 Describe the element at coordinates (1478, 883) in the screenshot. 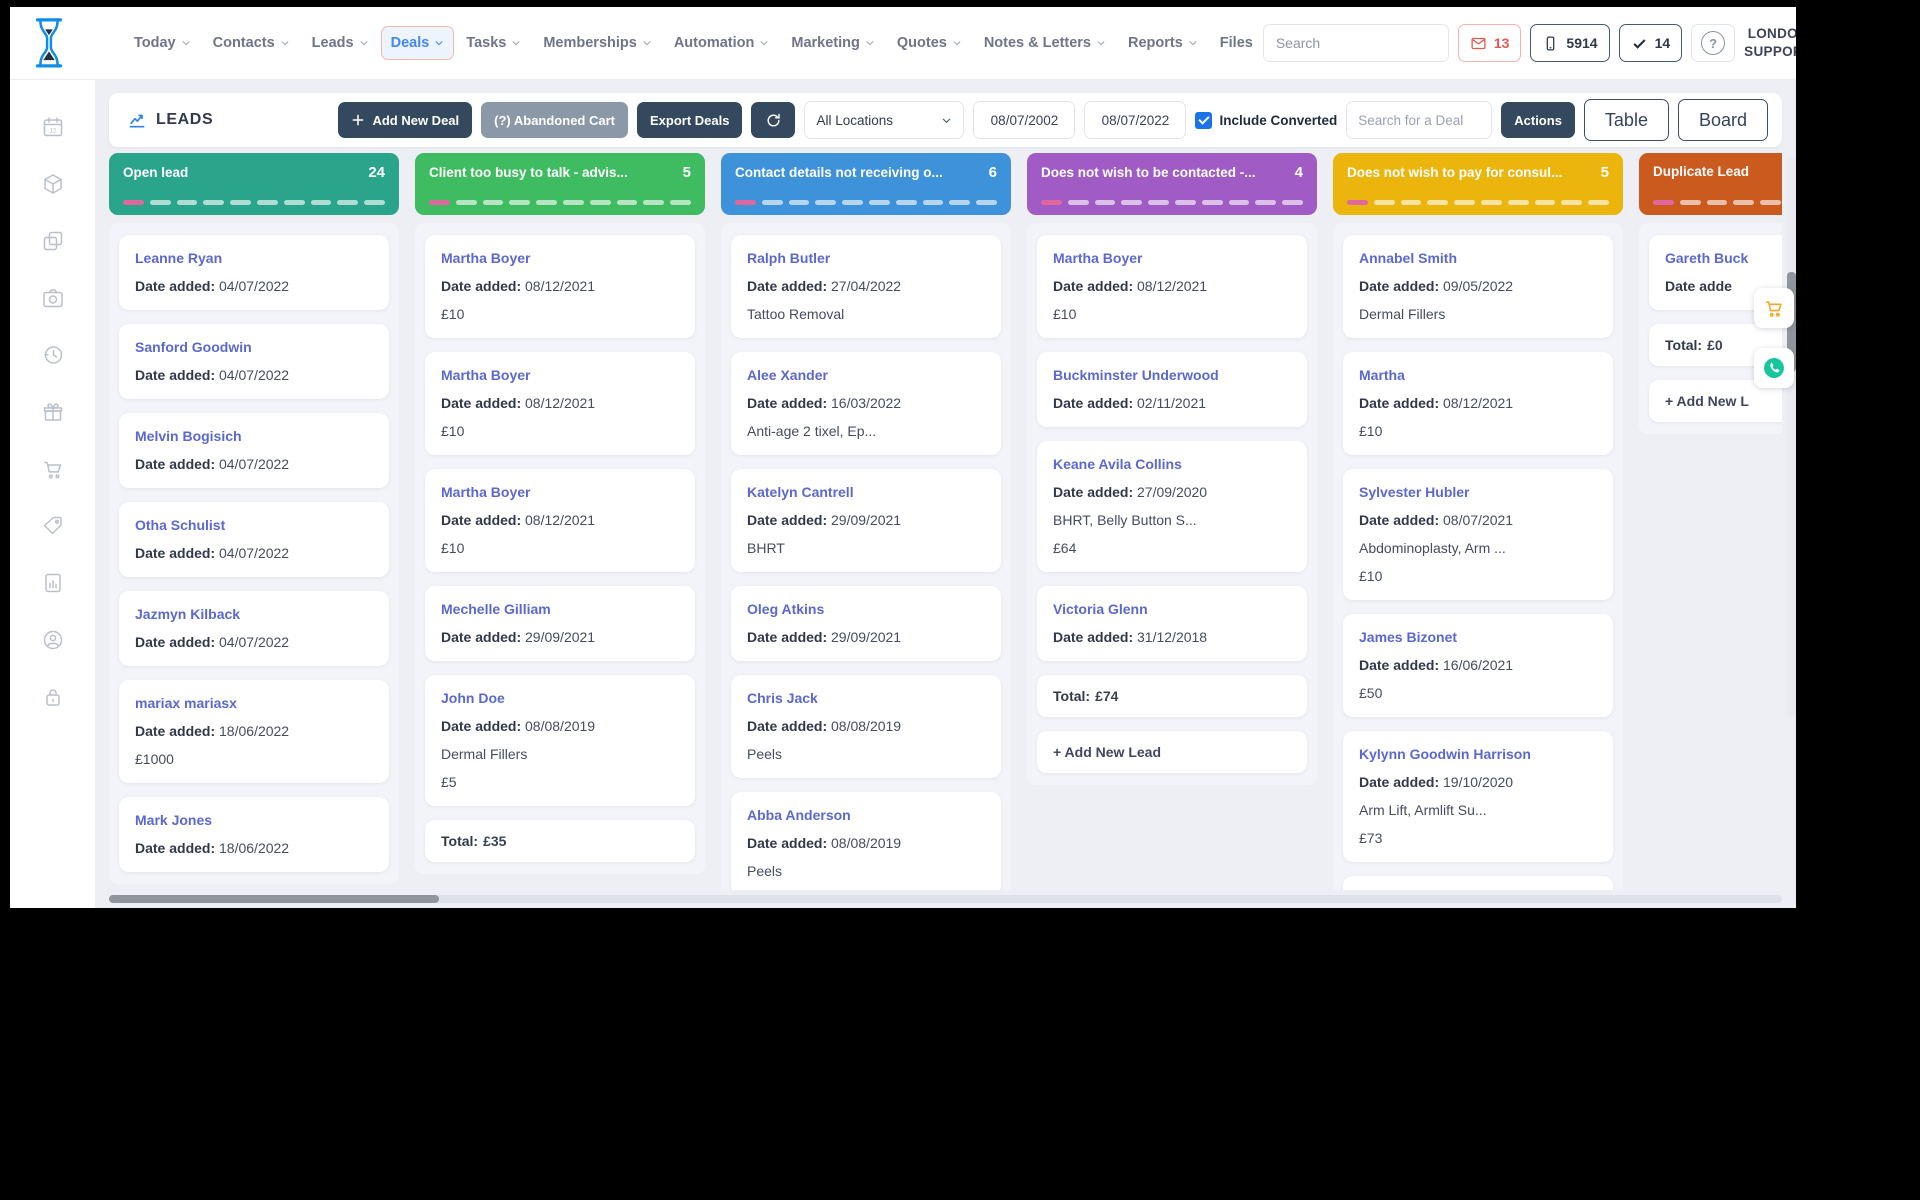

I see `lead-card` at that location.